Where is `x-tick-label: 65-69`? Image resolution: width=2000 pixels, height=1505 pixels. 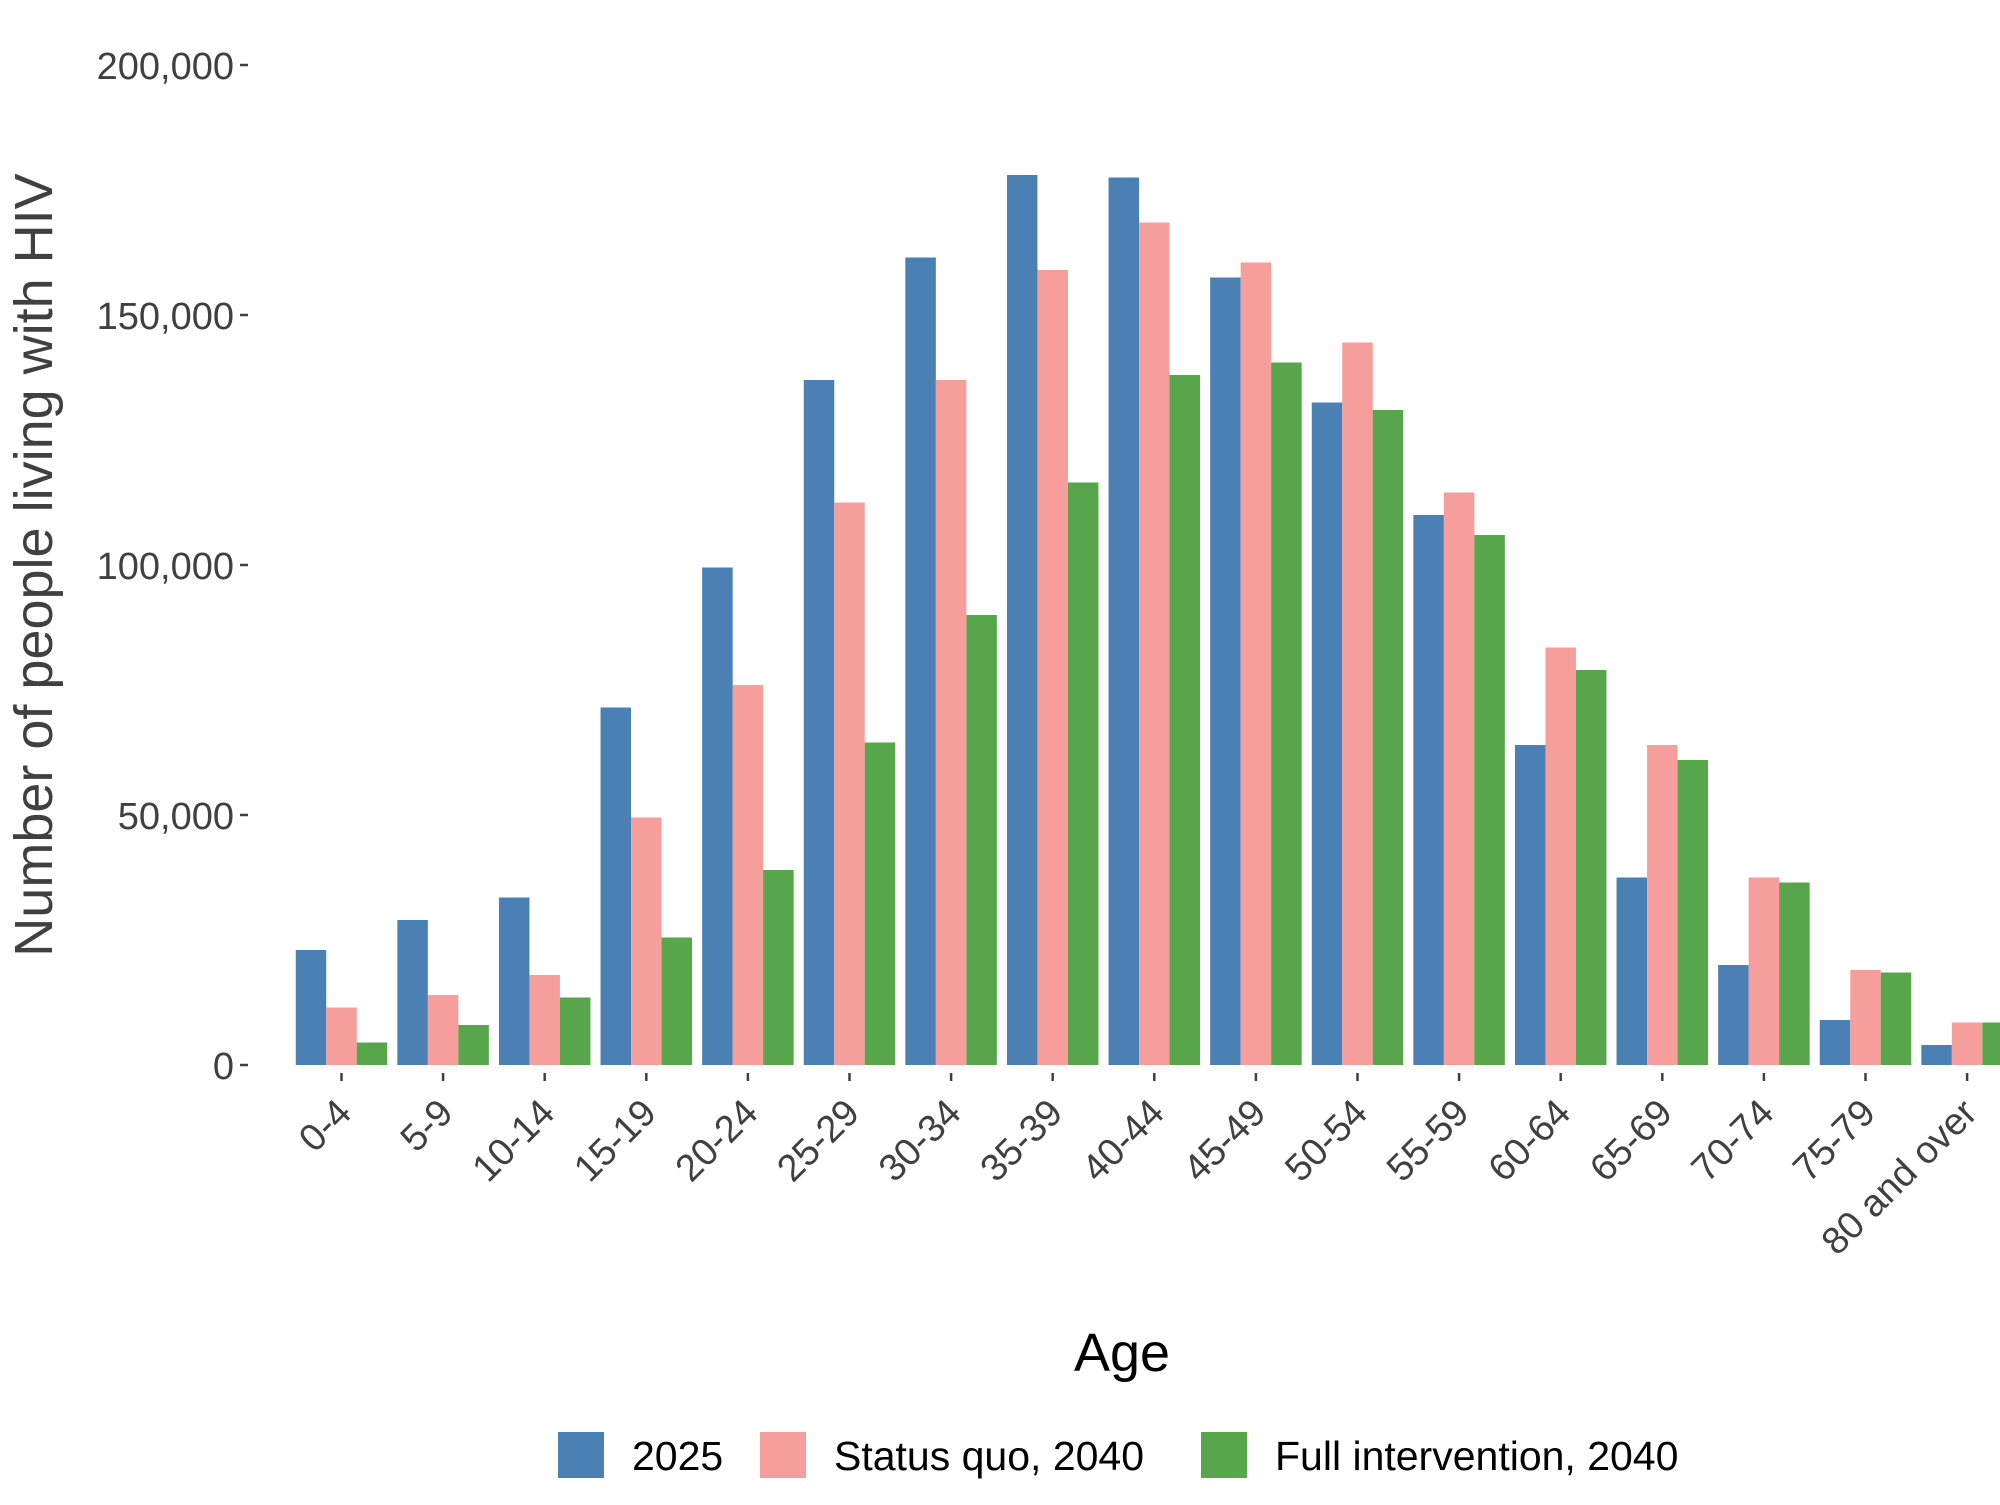 x-tick-label: 65-69 is located at coordinates (1631, 1141).